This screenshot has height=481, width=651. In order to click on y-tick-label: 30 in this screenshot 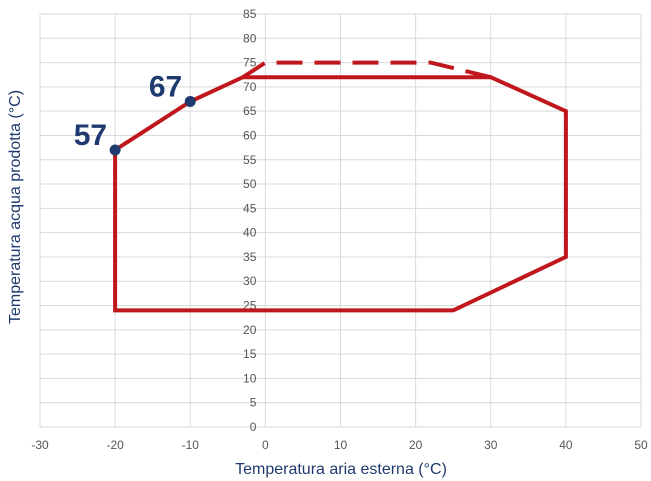, I will do `click(250, 281)`.